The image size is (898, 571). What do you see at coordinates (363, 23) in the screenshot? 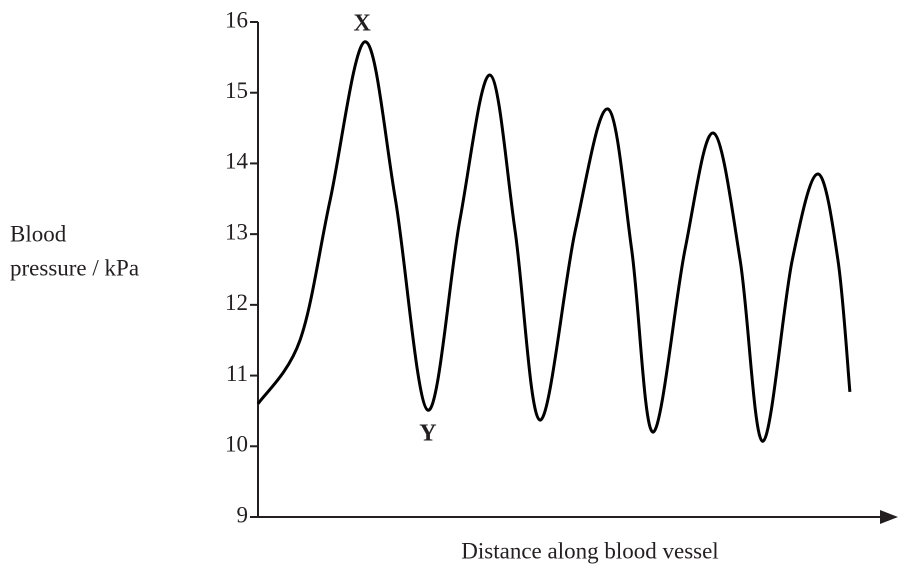
I see `annotation: X` at bounding box center [363, 23].